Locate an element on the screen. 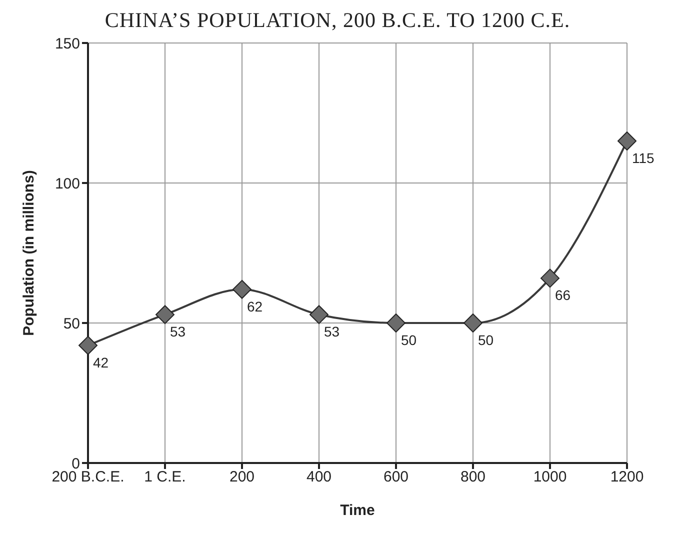  data-label: 42 is located at coordinates (101, 362).